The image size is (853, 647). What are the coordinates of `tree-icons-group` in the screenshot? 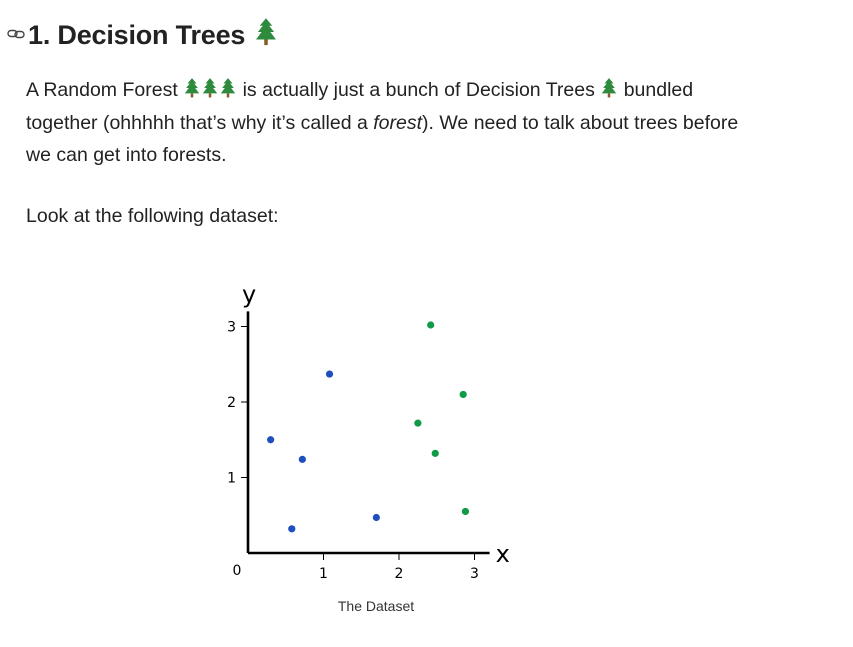 It's located at (210, 89).